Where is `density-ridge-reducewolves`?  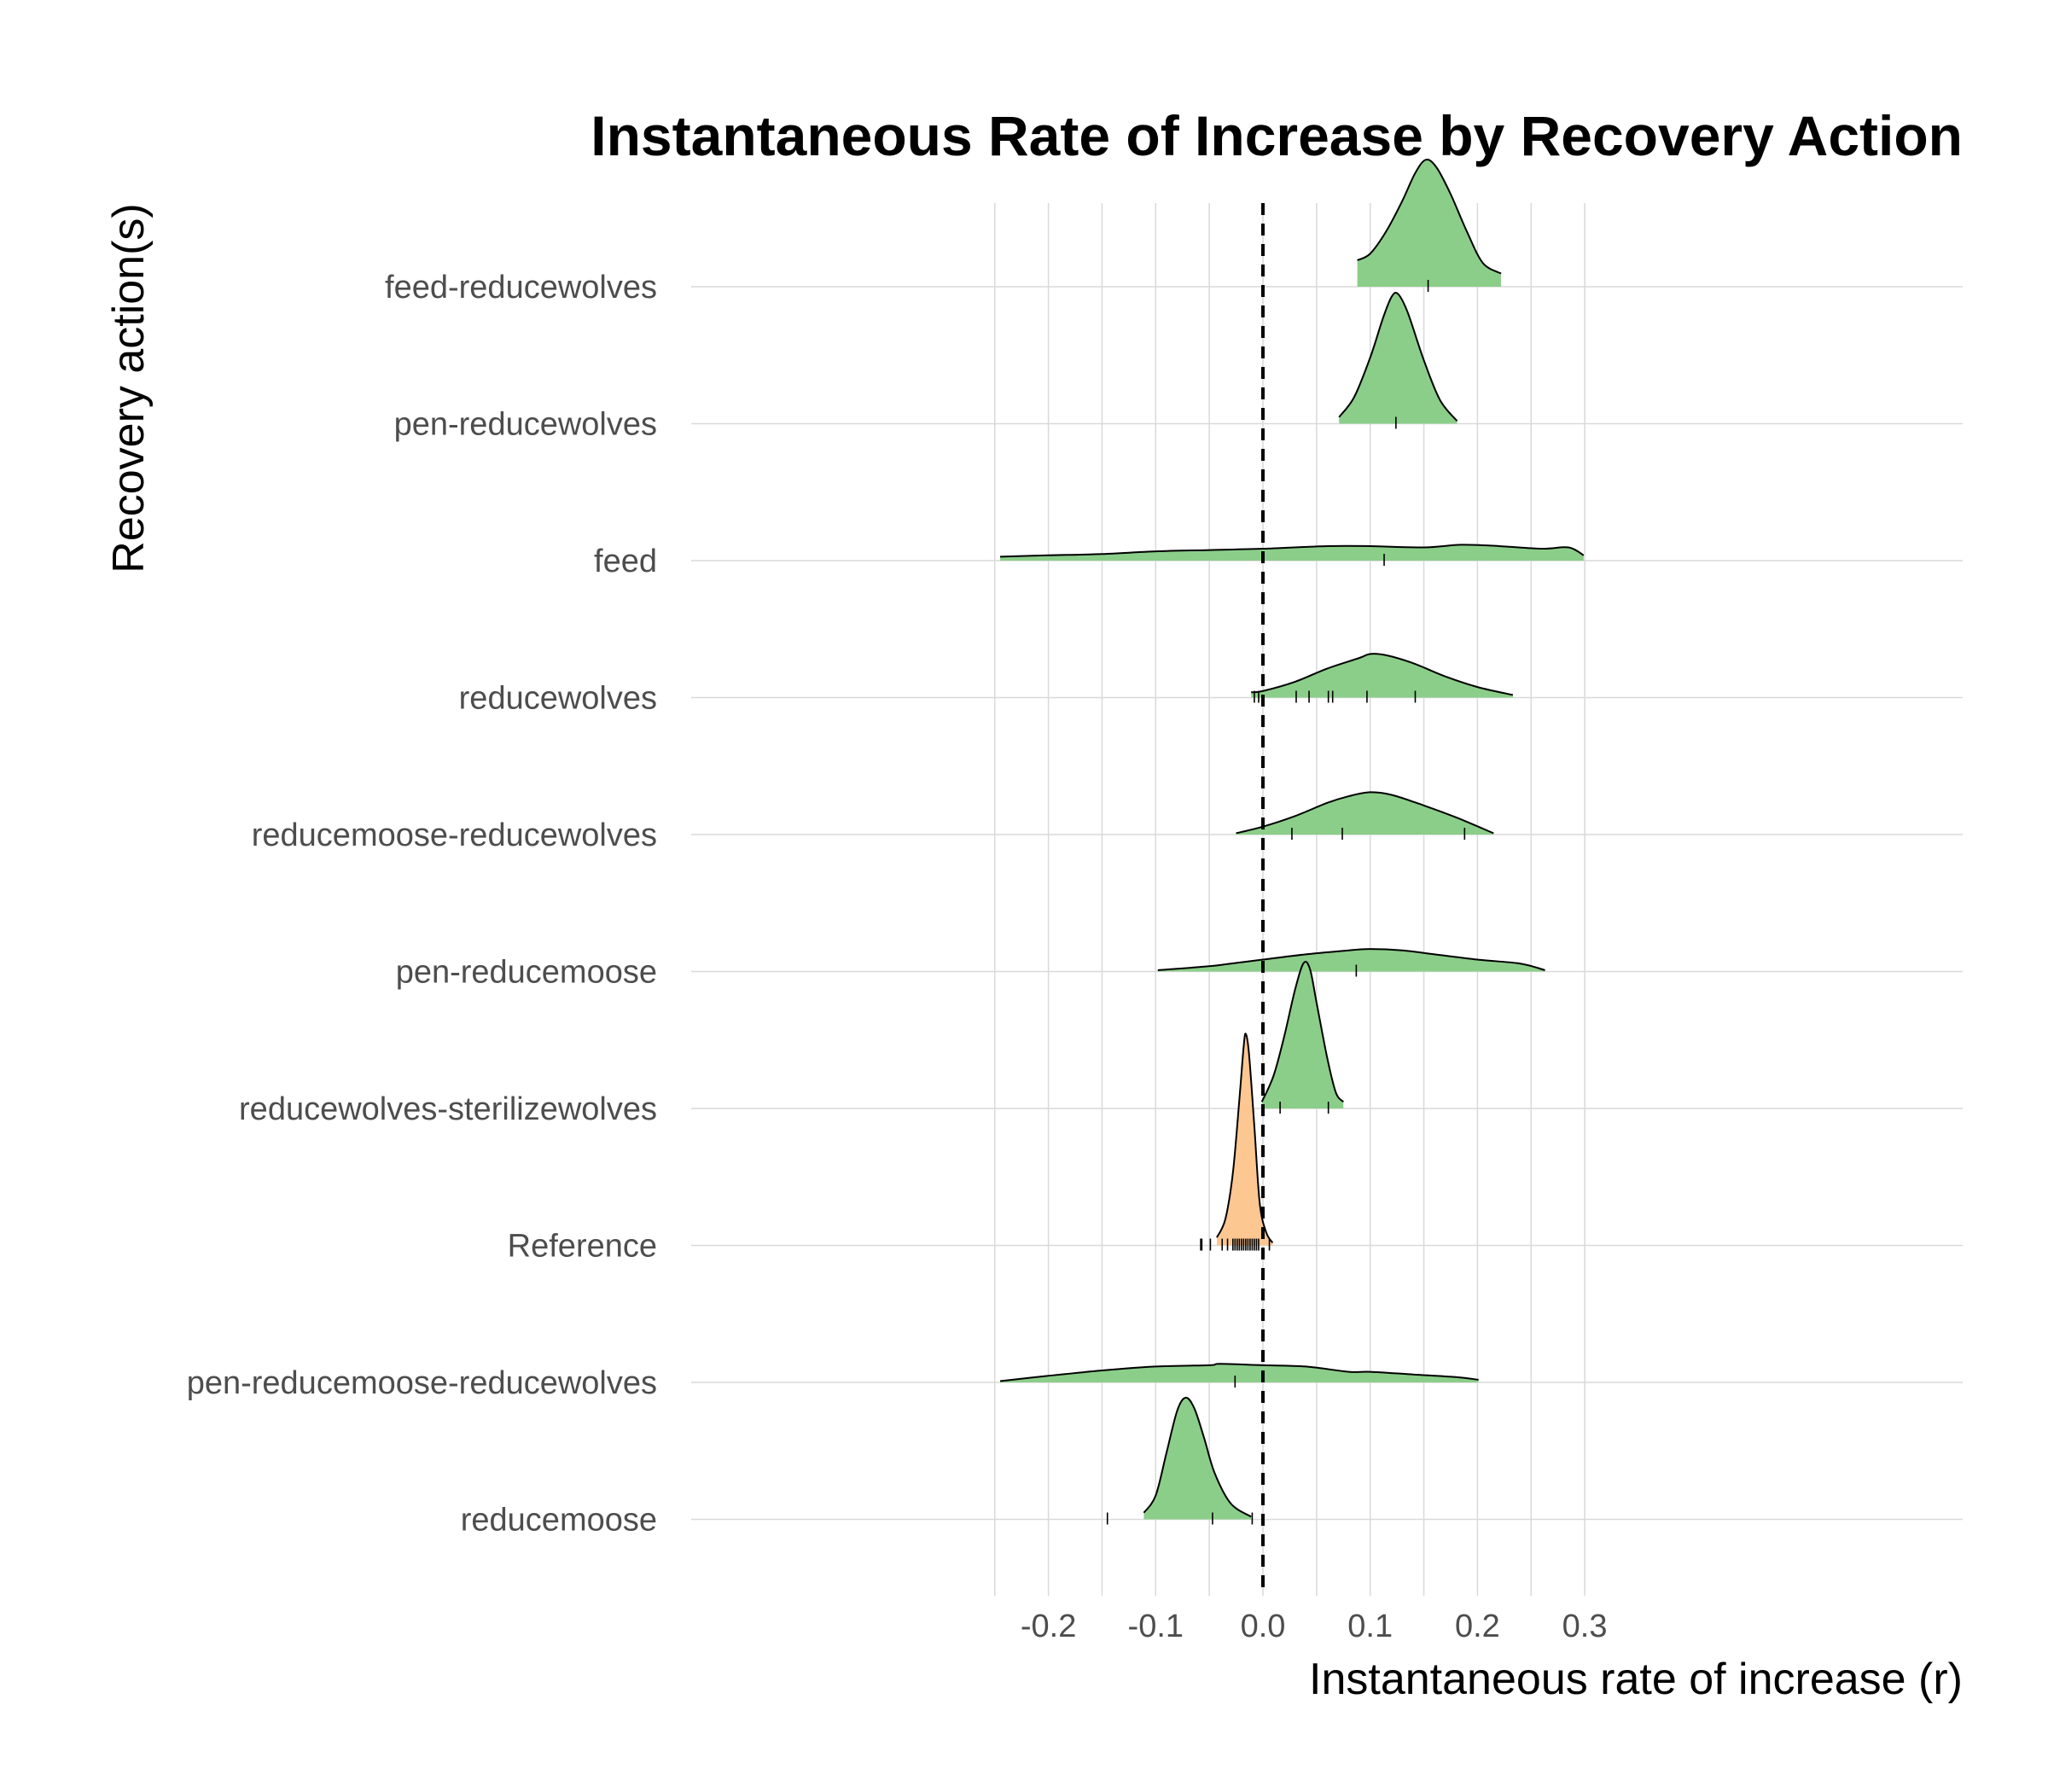
density-ridge-reducewolves is located at coordinates (1382, 676).